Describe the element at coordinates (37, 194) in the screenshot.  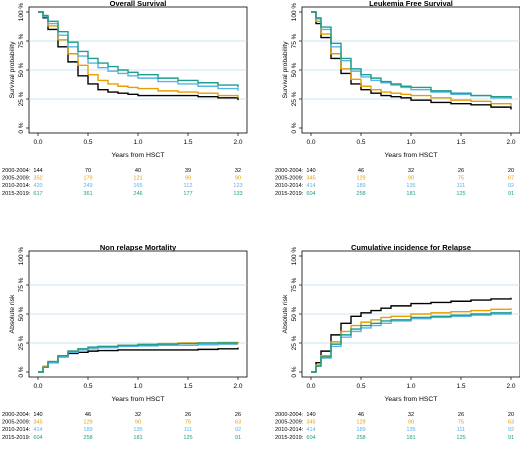
I see `risk-value: 617` at that location.